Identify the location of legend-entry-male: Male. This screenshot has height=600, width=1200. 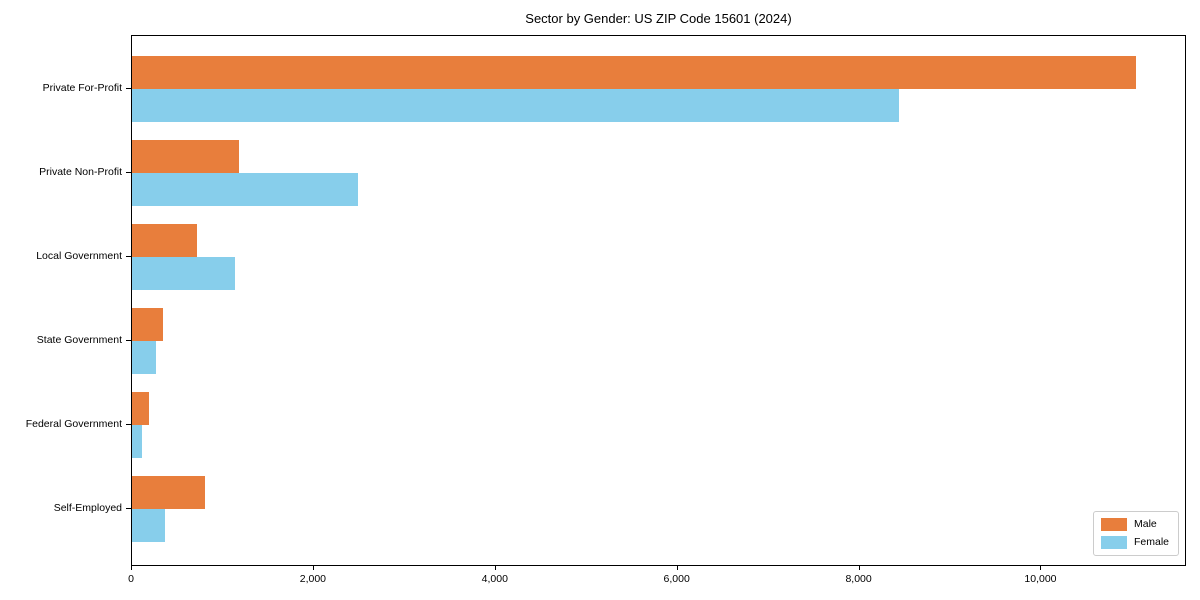
(1134, 524).